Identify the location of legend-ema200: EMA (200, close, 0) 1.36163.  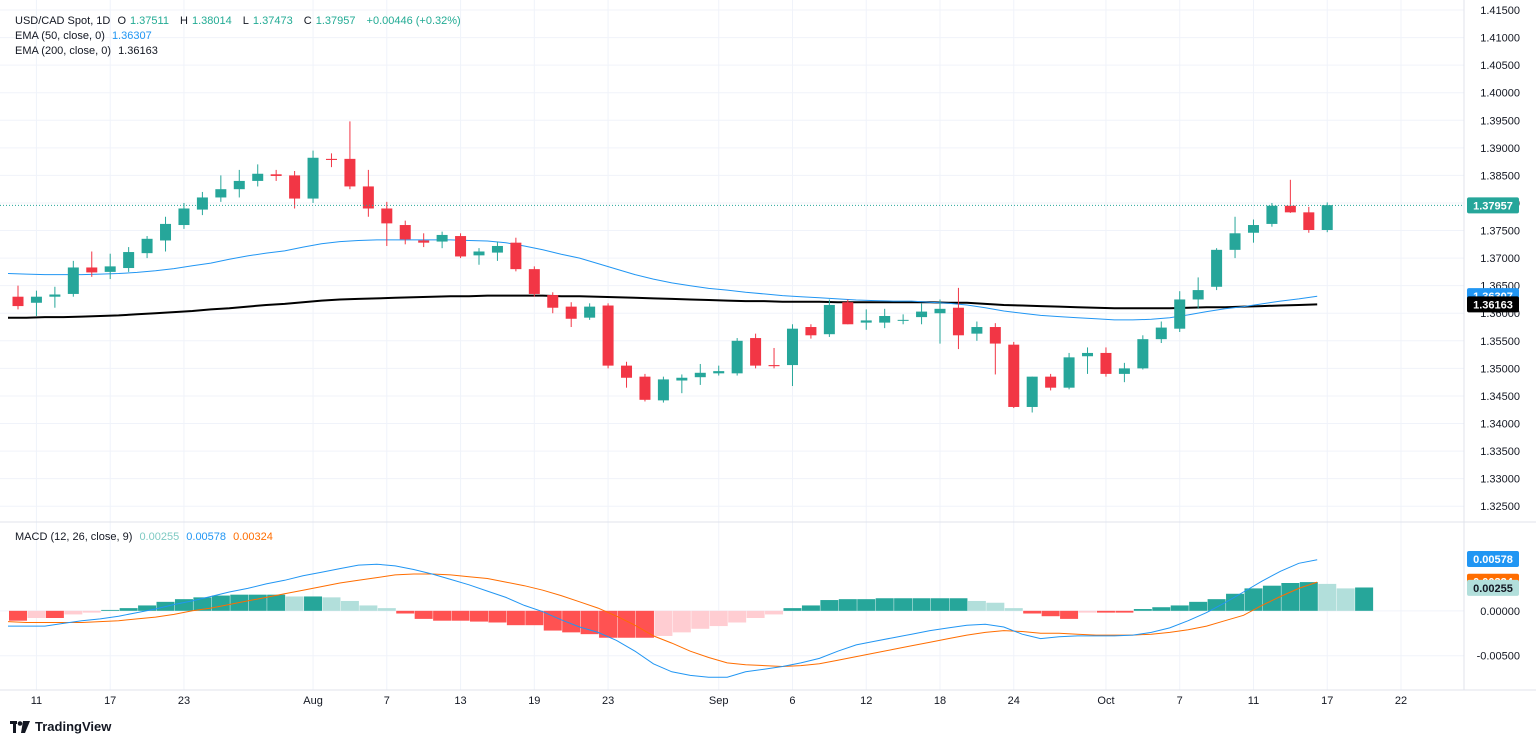
(88, 51).